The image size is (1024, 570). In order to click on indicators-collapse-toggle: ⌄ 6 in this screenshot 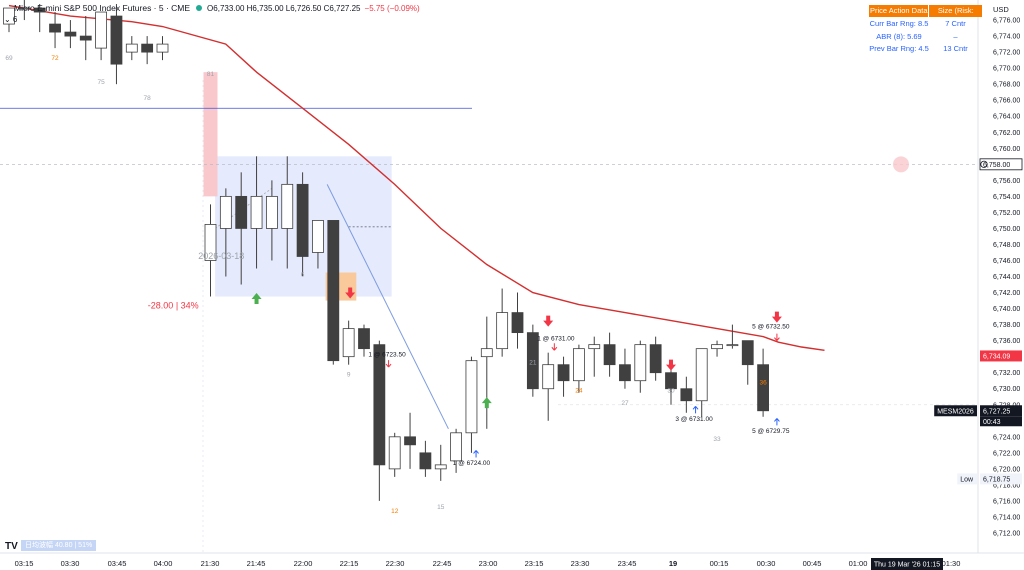, I will do `click(11, 19)`.